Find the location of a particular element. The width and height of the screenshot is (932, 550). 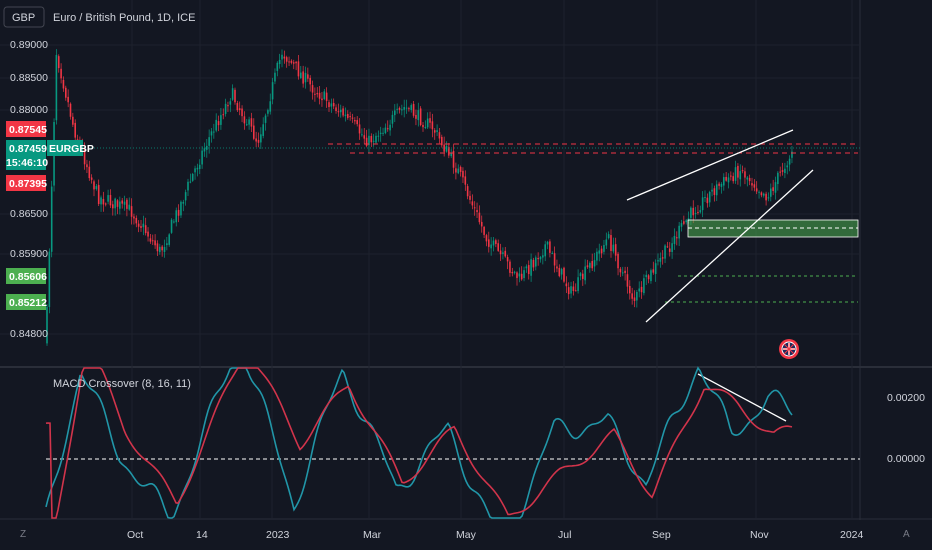

symbol-box-label: GBP is located at coordinates (23, 18).